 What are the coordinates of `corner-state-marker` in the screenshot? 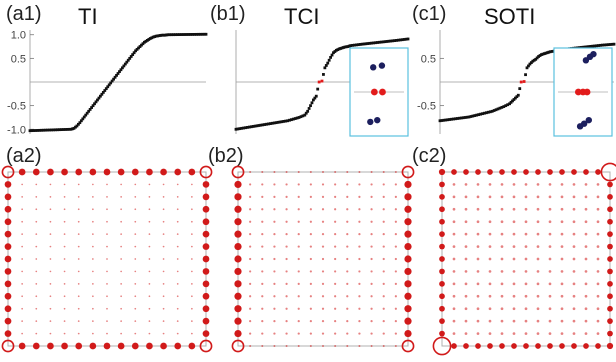 It's located at (238, 172).